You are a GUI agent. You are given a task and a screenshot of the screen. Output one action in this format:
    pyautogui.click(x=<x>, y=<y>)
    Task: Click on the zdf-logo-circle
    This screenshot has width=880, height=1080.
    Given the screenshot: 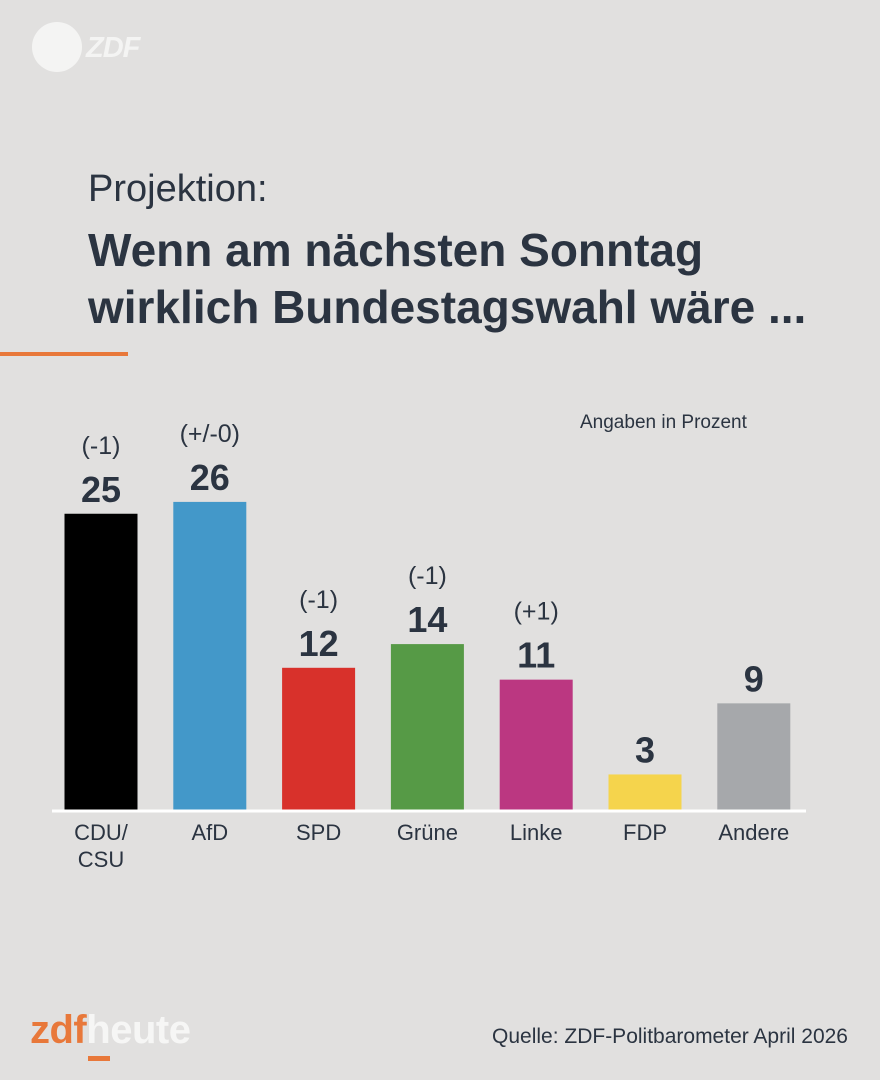 What is the action you would take?
    pyautogui.click(x=57, y=47)
    